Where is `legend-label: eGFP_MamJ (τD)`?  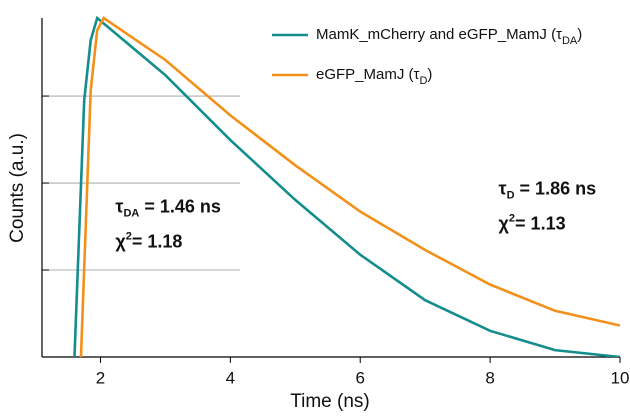
legend-label: eGFP_MamJ (τD) is located at coordinates (374, 76).